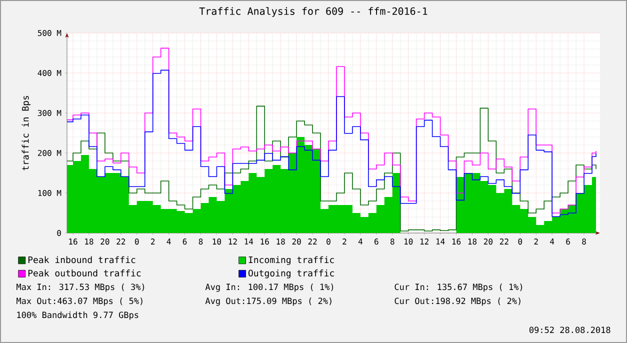  I want to click on y-axis-title: traffic in Bps, so click(26, 133).